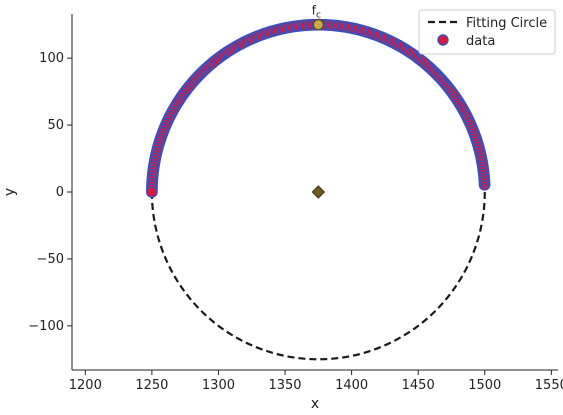 This screenshot has height=415, width=563. I want to click on x-tick-label: 1400, so click(351, 385).